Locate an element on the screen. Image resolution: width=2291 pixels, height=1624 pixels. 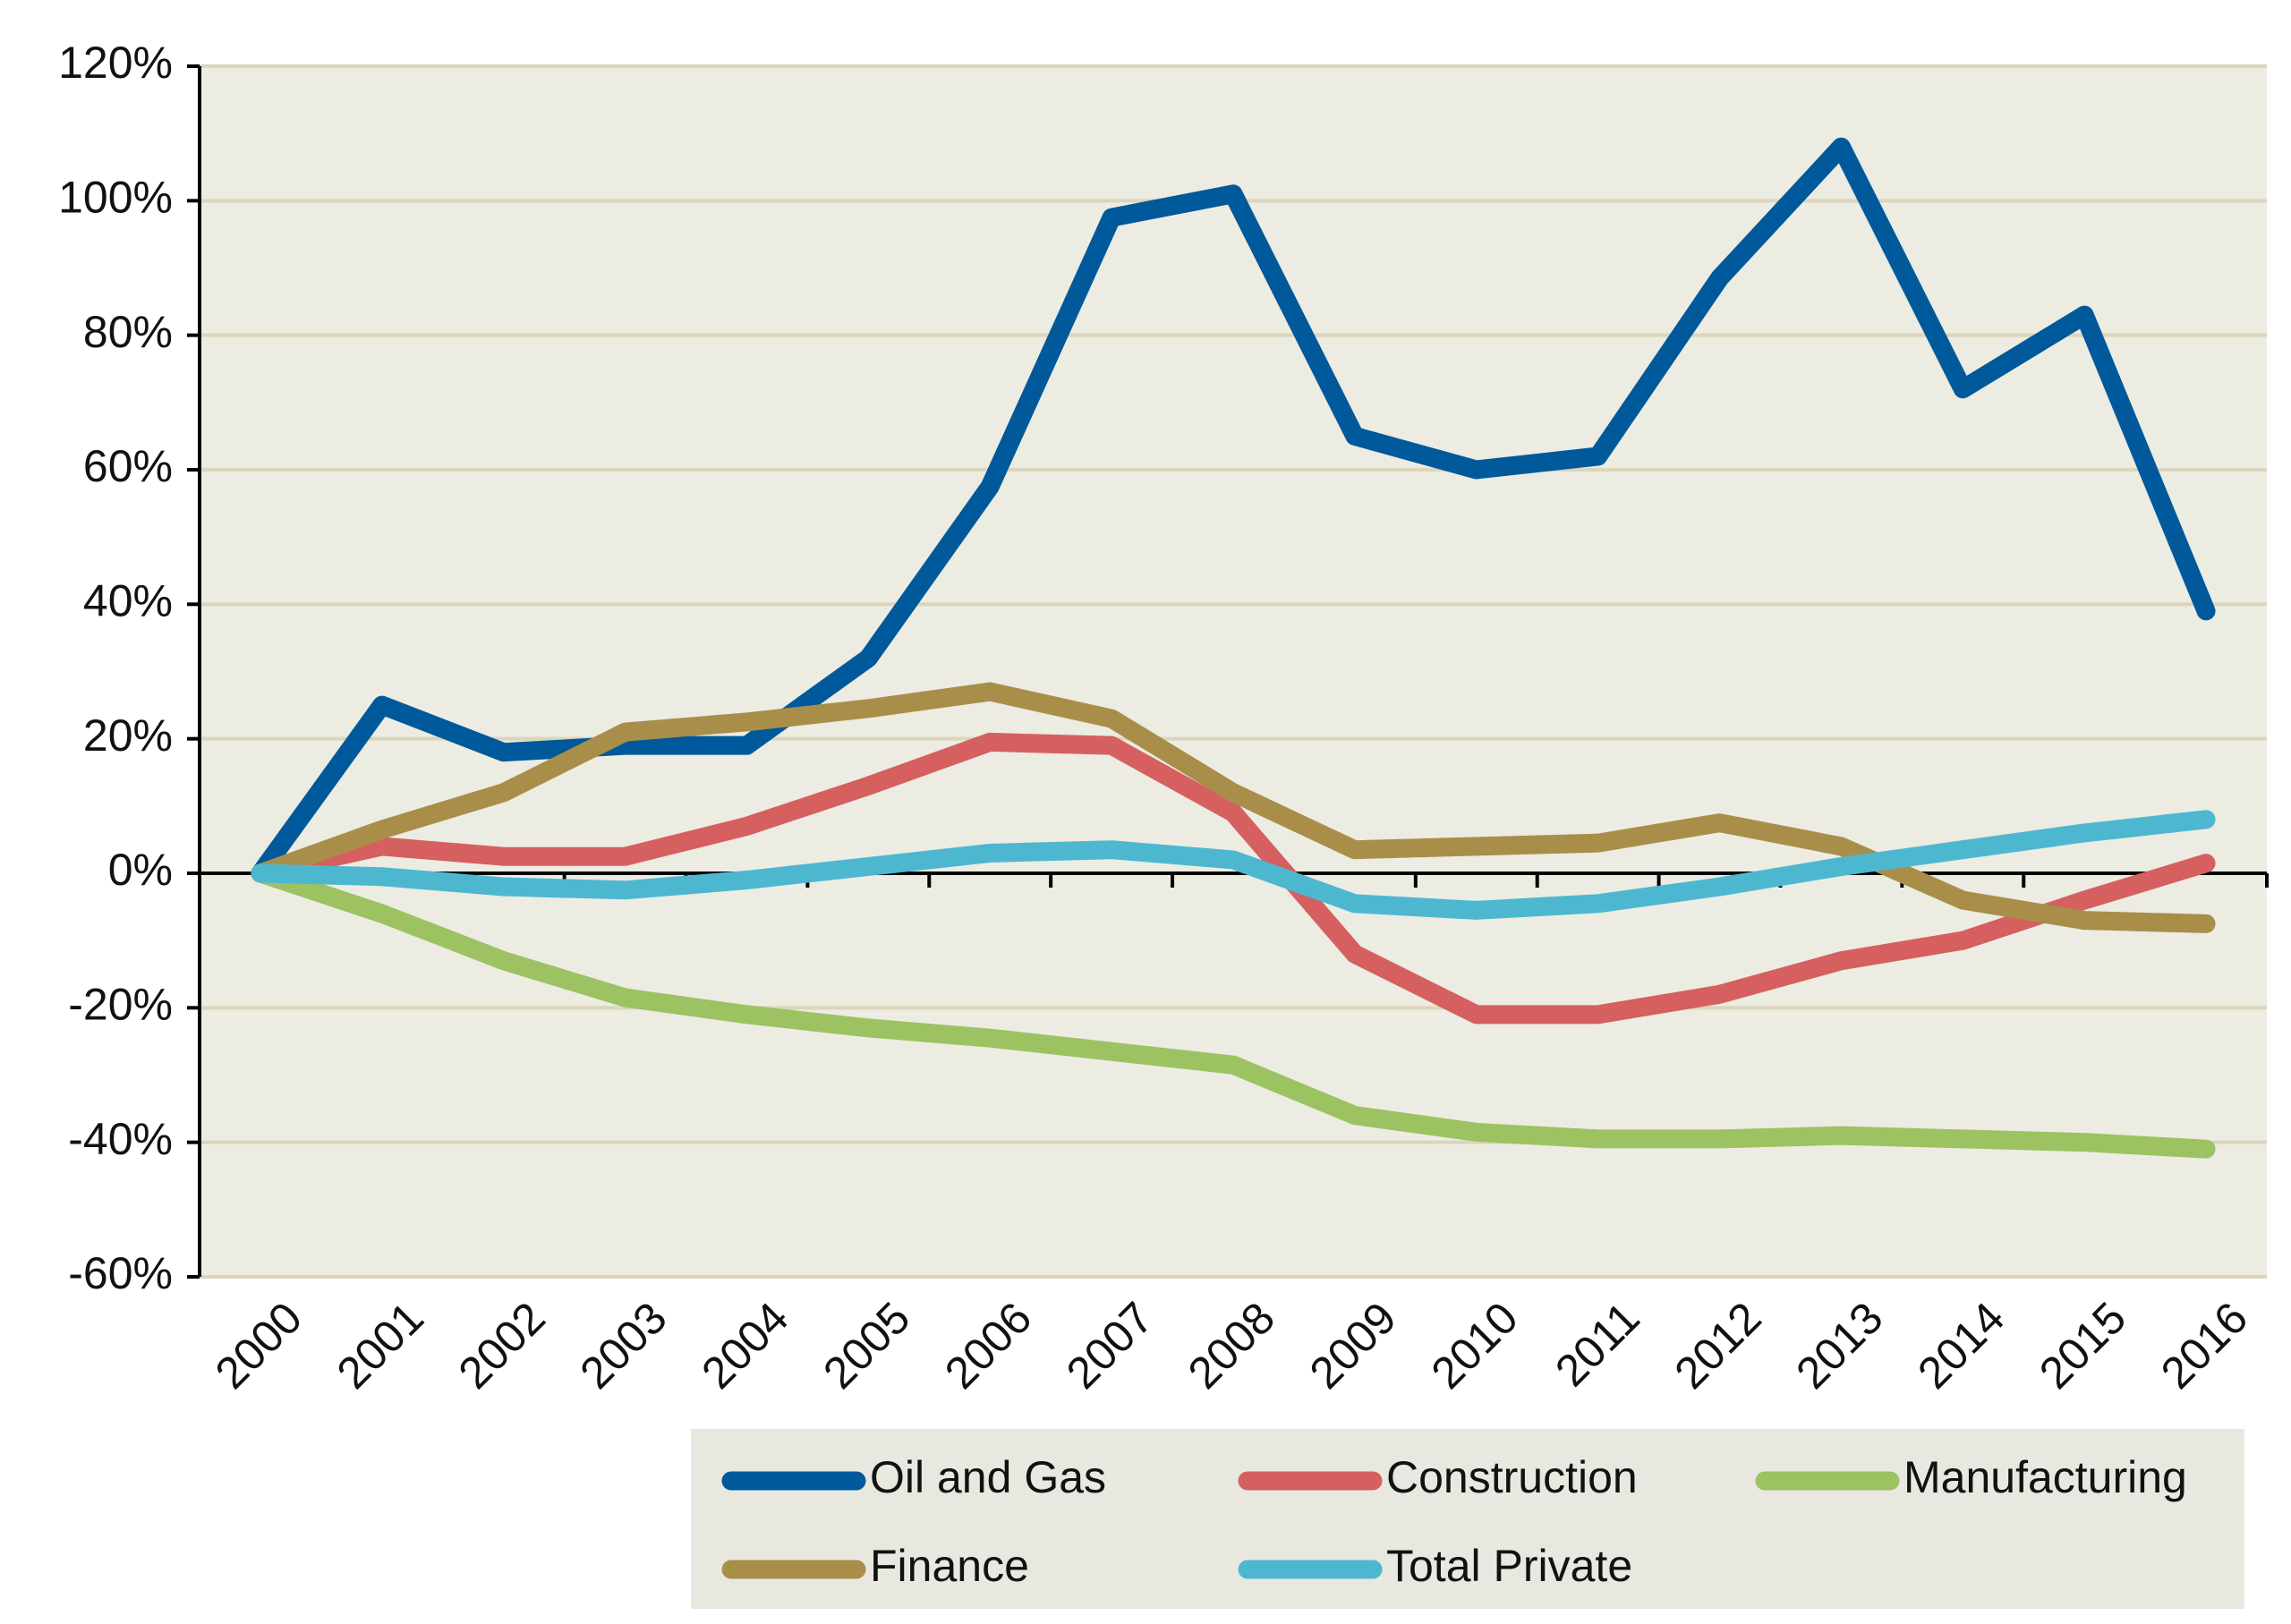
y-tick-label: -60% is located at coordinates (120, 1273).